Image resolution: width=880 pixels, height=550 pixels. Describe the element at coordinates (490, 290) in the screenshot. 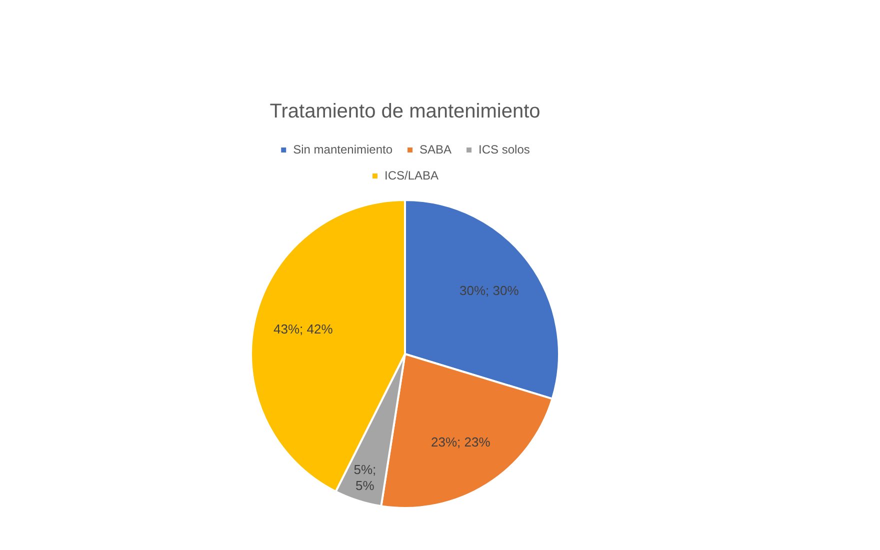

I see `data-label: 30%; 30%` at that location.